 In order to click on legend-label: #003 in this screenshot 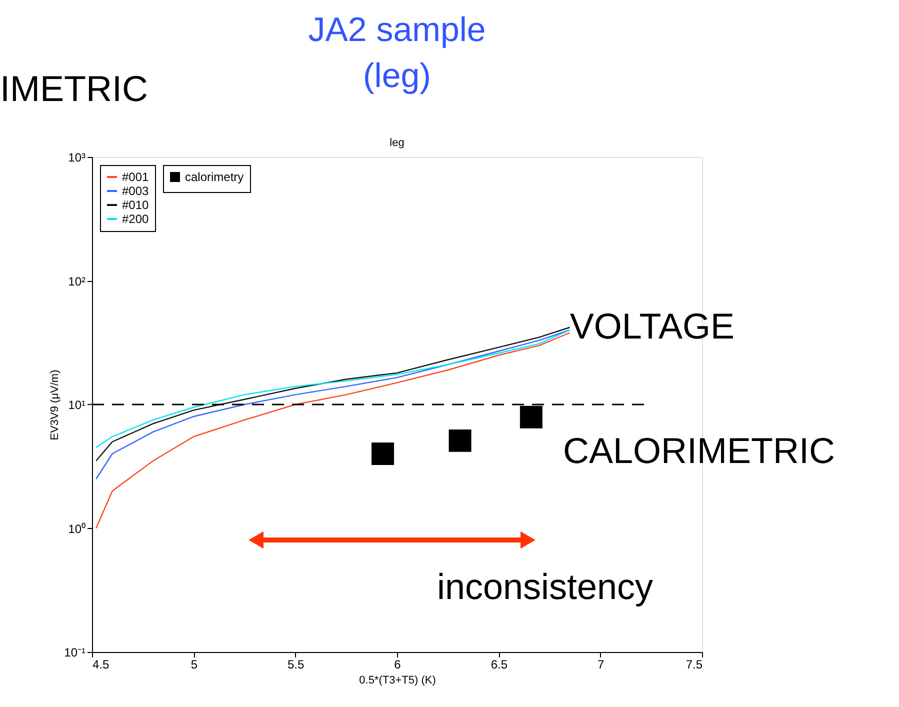, I will do `click(136, 191)`.